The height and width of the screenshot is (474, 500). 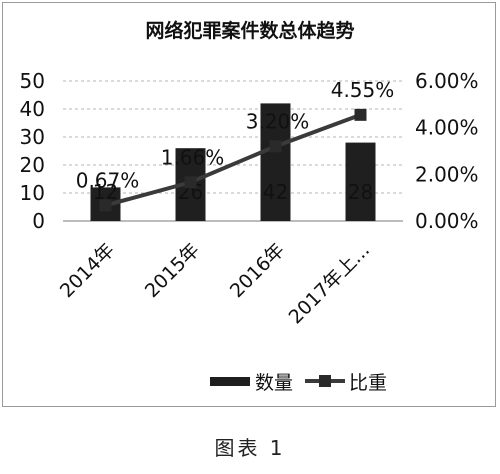 What do you see at coordinates (87, 270) in the screenshot?
I see `x-tick-label: 2014年` at bounding box center [87, 270].